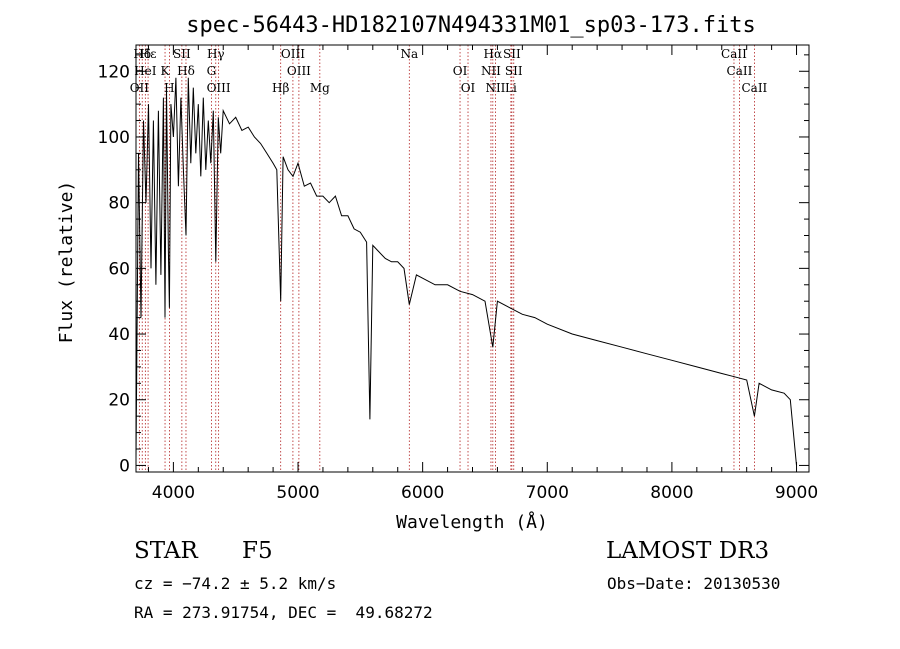 This screenshot has width=900, height=649. I want to click on object-subclass: F5, so click(257, 551).